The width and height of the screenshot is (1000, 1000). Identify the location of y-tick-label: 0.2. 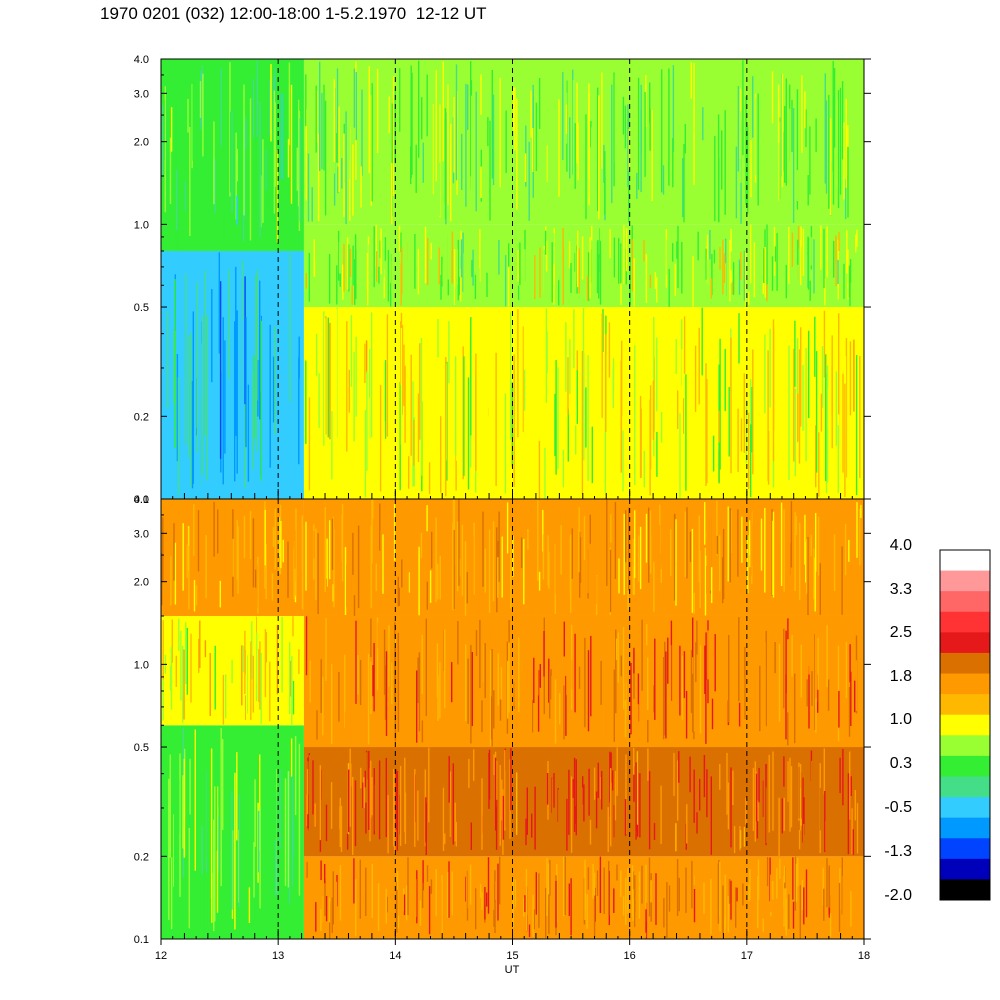
(141, 417).